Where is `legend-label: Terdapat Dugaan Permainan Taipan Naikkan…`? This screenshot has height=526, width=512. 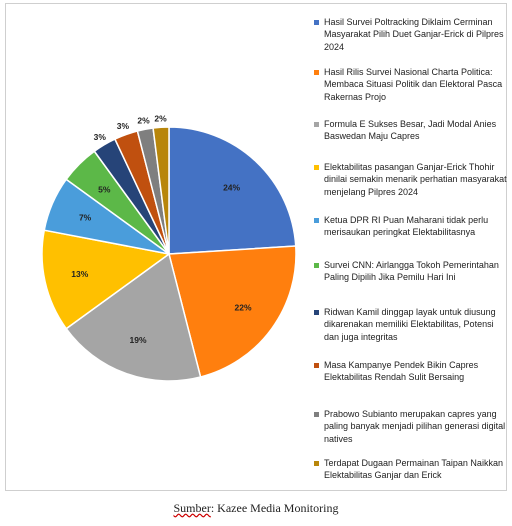 legend-label: Terdapat Dugaan Permainan Taipan Naikkan… is located at coordinates (413, 469).